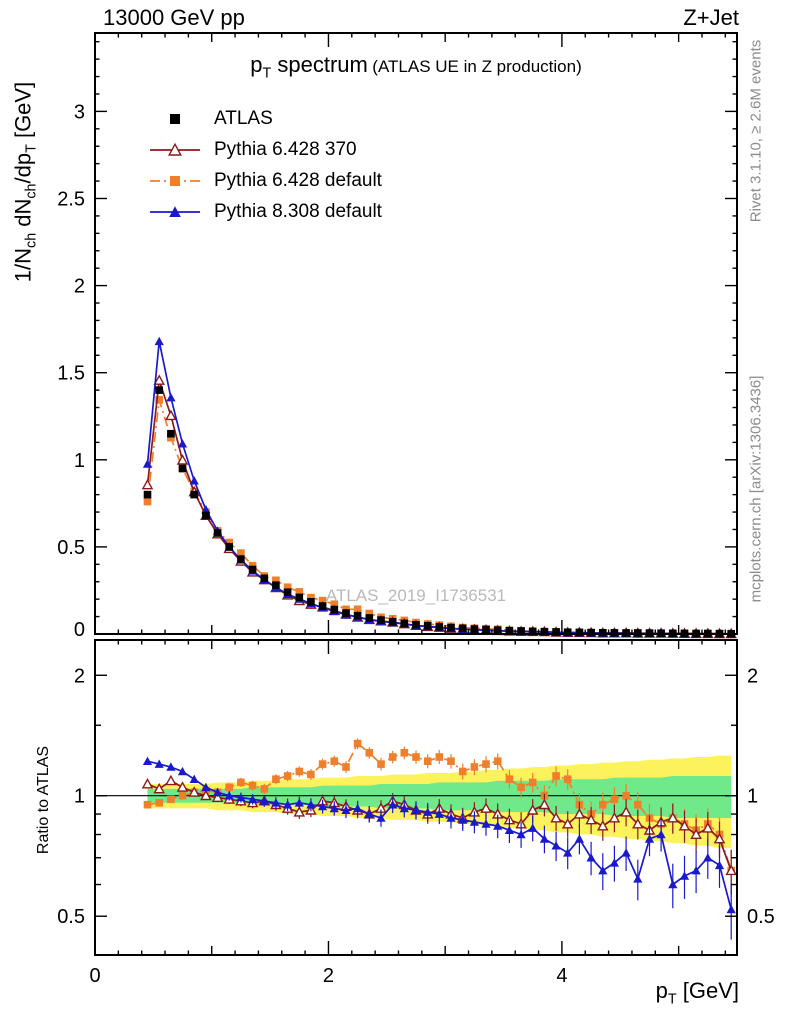 This screenshot has width=786, height=1024. I want to click on legend-item-atlas: ATLAS, so click(265, 118).